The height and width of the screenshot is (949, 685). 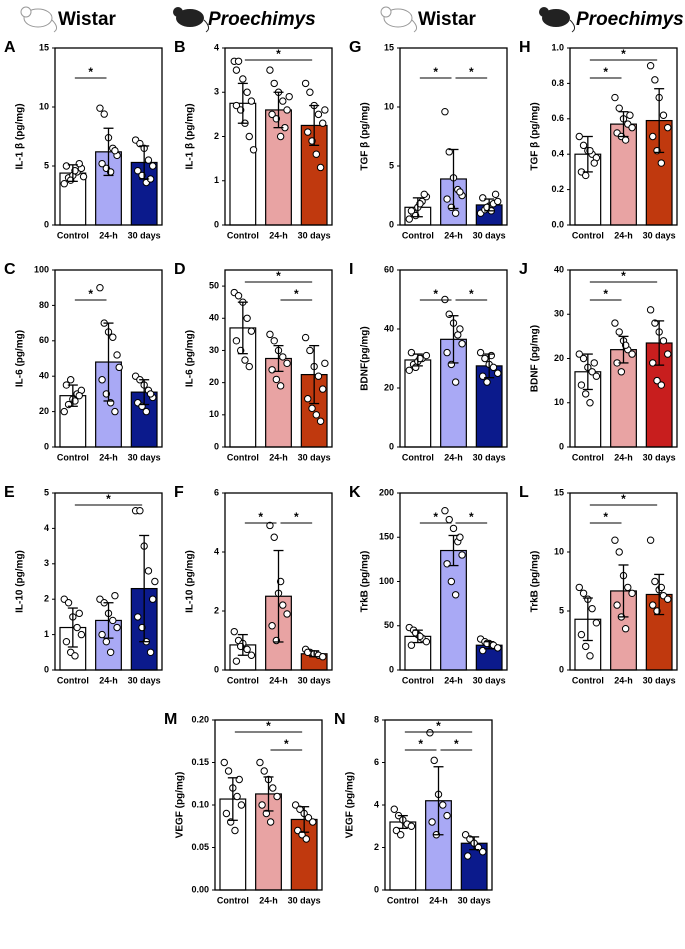 I want to click on panel-letter: N, so click(x=340, y=719).